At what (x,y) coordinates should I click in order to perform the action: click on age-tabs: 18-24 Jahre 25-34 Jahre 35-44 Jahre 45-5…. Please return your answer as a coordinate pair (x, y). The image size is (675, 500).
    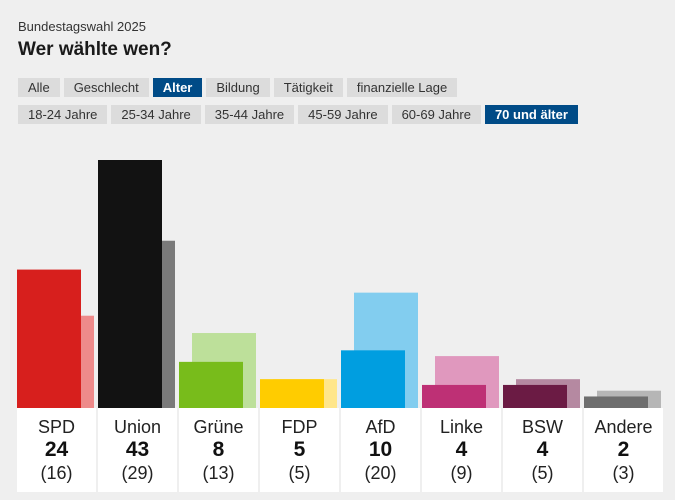
    Looking at the image, I should click on (298, 114).